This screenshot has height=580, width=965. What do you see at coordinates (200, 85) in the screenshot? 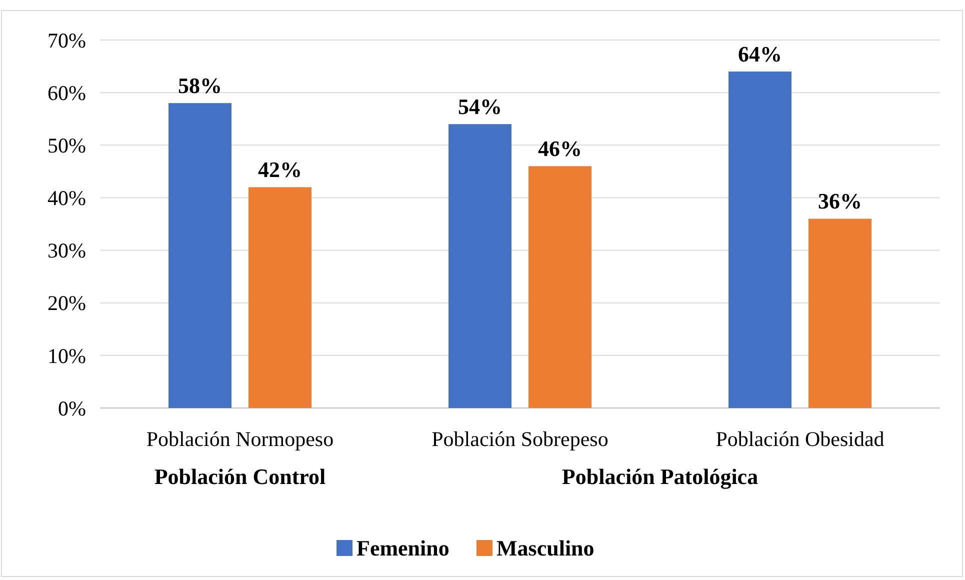
I see `data-label: 58%` at bounding box center [200, 85].